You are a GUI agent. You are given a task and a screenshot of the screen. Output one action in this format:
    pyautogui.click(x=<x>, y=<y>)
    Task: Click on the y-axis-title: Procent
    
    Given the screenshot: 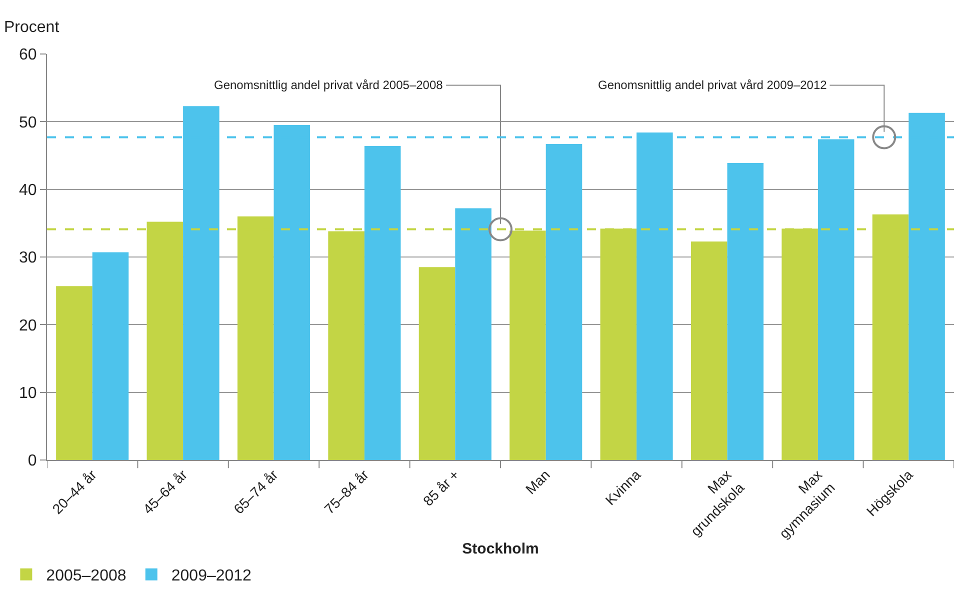 What is the action you would take?
    pyautogui.click(x=32, y=27)
    